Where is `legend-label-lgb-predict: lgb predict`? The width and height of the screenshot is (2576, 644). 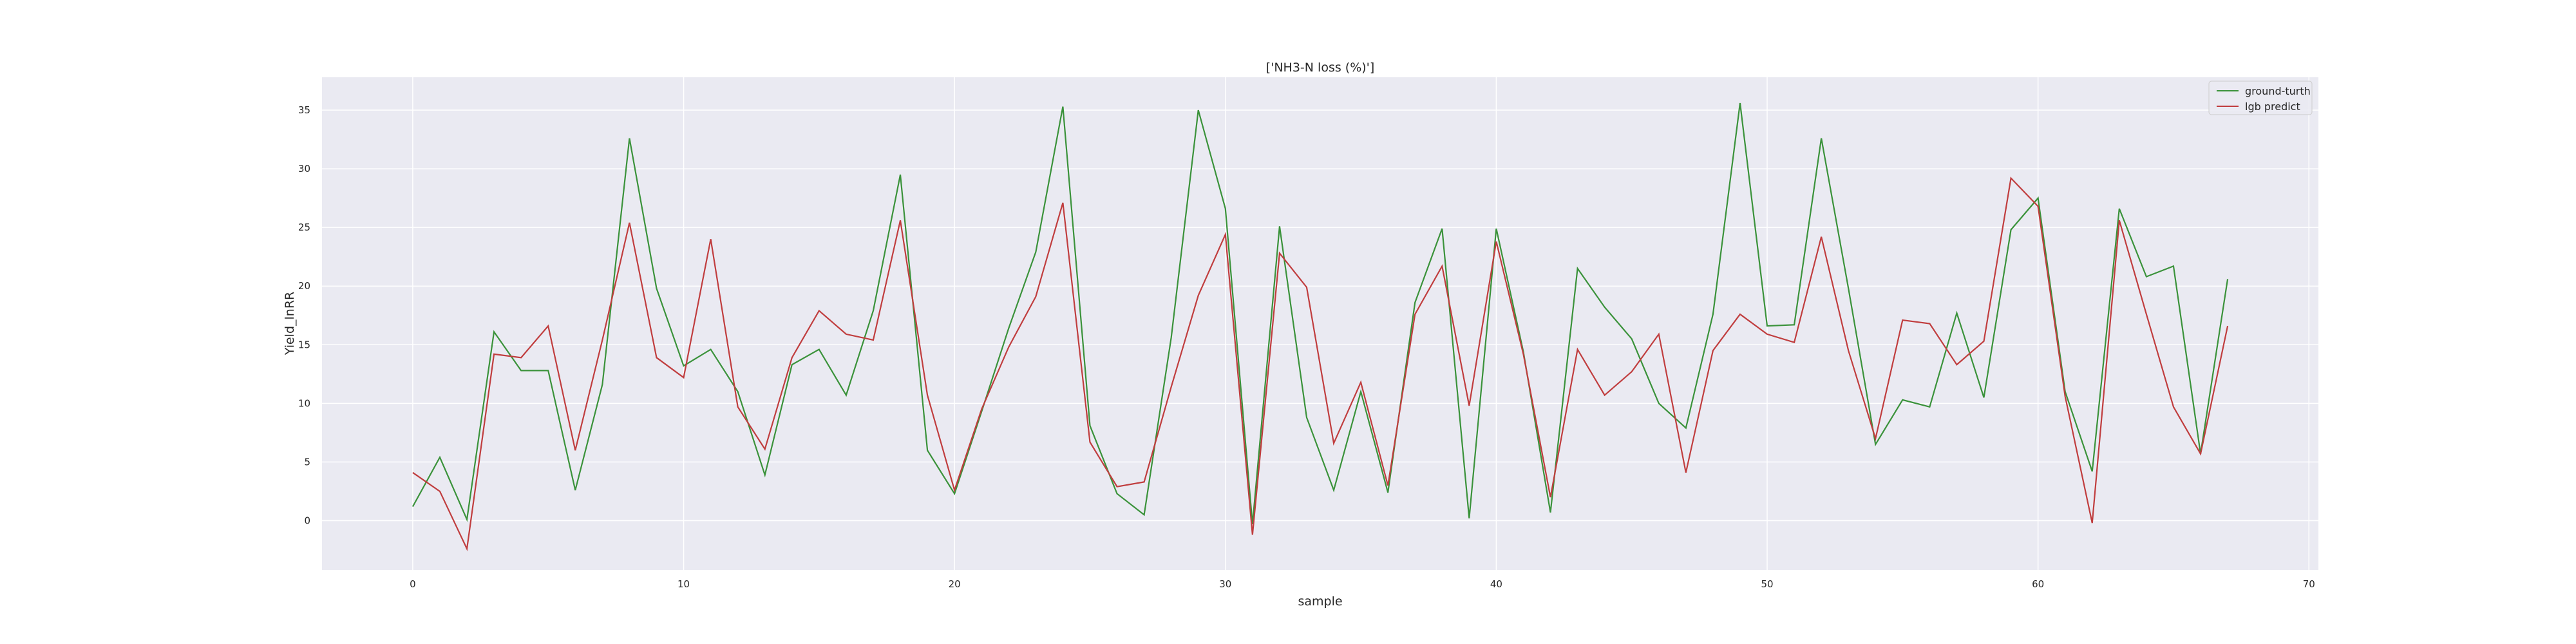 legend-label-lgb-predict: lgb predict is located at coordinates (2272, 107).